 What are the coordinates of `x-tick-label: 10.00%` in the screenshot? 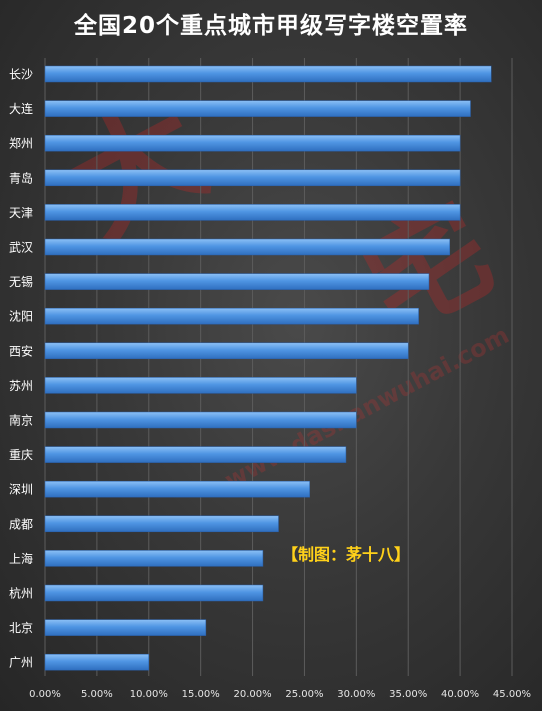 It's located at (149, 694).